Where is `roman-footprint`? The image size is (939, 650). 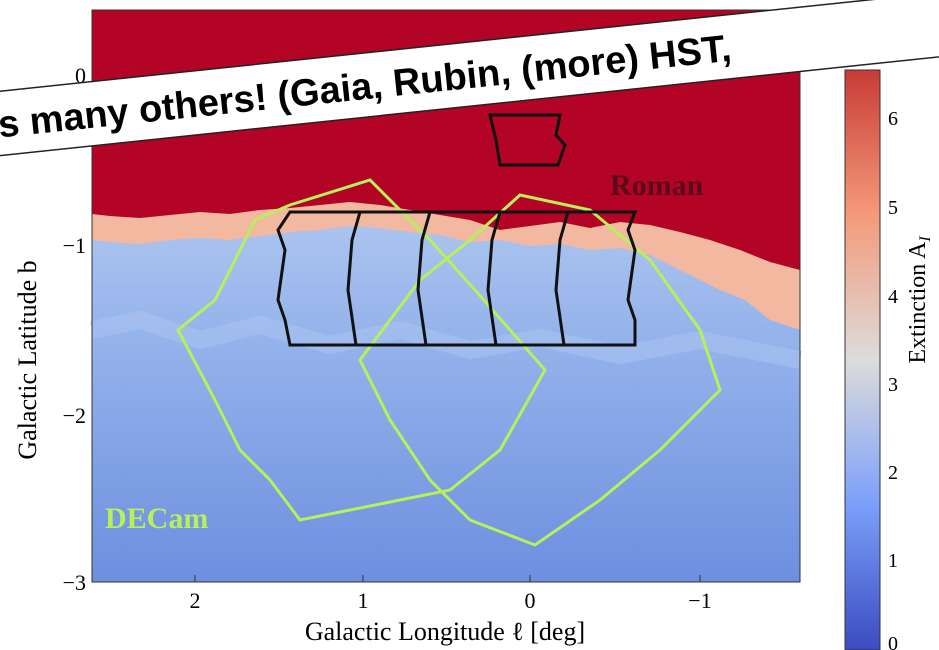
roman-footprint is located at coordinates (457, 230).